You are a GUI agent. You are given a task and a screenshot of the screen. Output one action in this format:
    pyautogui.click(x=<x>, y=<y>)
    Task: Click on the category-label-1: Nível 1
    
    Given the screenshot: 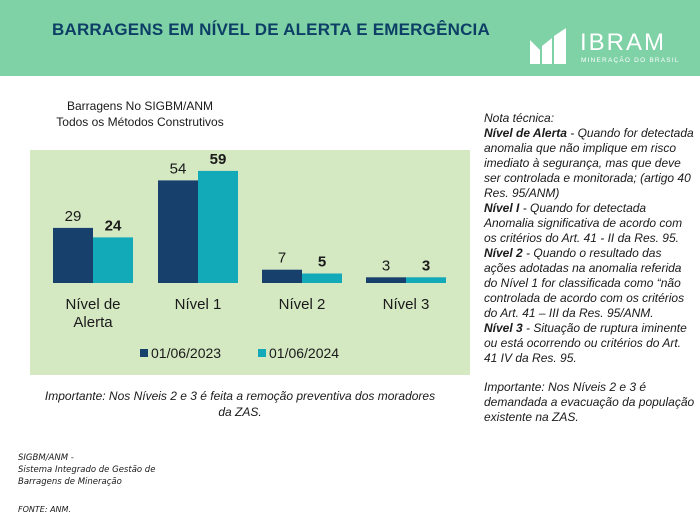 What is the action you would take?
    pyautogui.click(x=198, y=304)
    